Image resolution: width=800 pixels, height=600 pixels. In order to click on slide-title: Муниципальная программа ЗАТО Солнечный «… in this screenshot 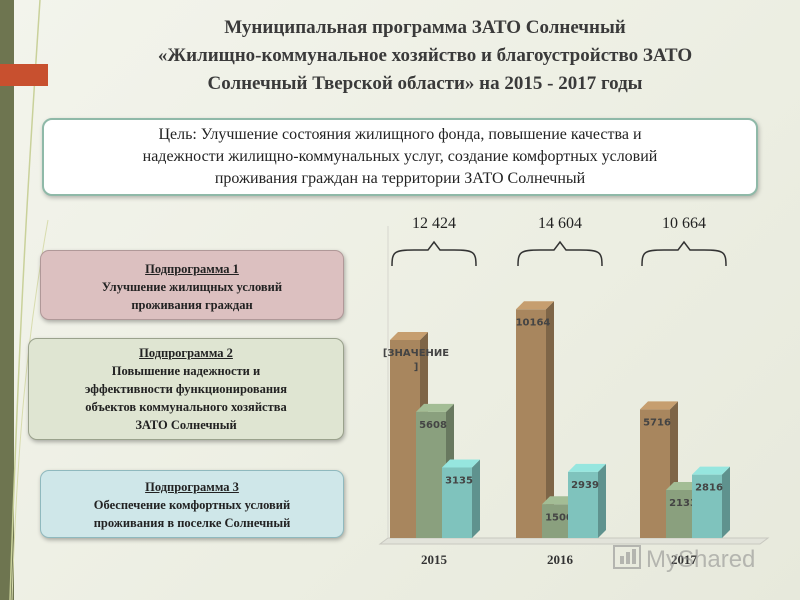, I will do `click(425, 56)`.